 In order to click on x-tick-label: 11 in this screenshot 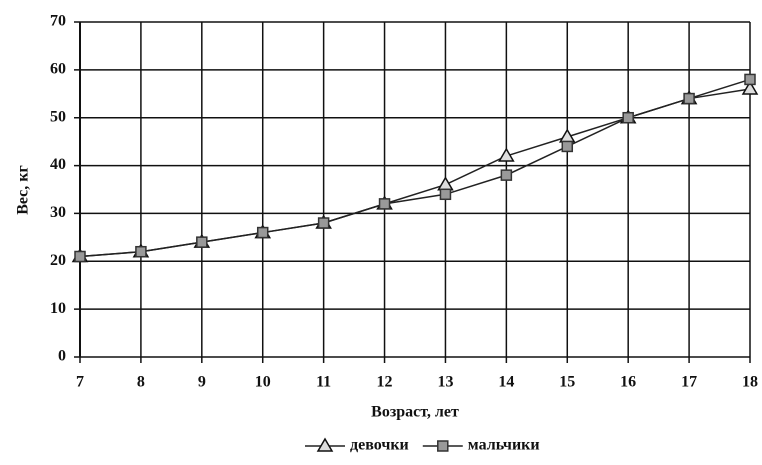, I will do `click(323, 382)`.